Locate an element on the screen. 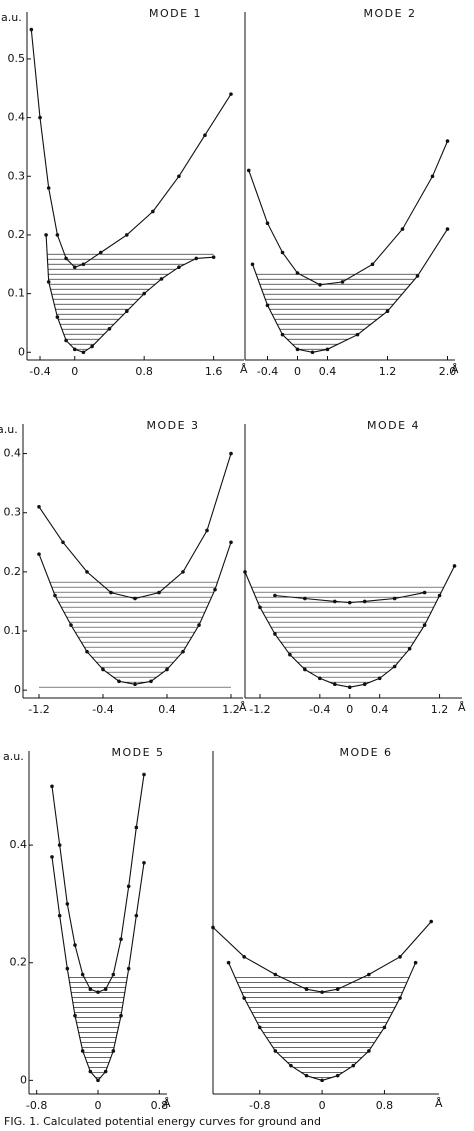  x-tick-label: 0 is located at coordinates (98, 1105).